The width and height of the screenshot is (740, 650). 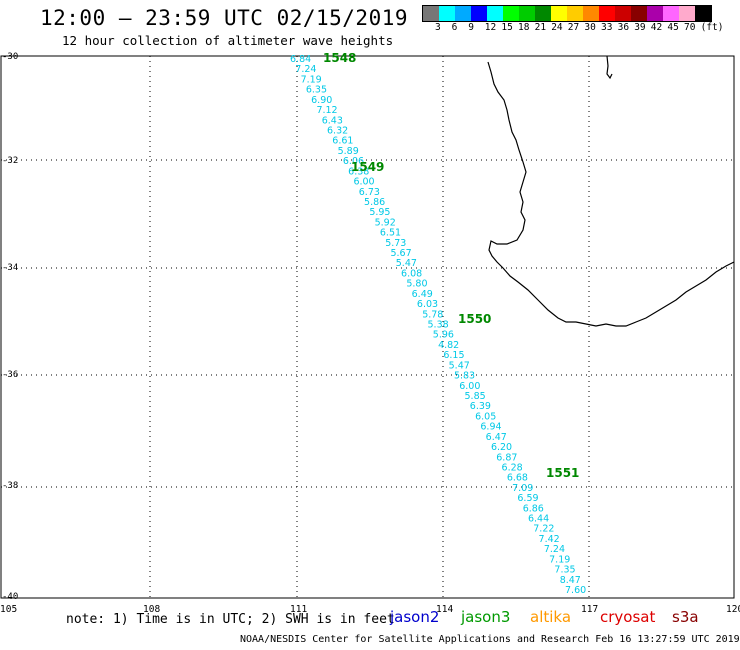 I want to click on swh-value-label: 4.82, so click(x=448, y=345).